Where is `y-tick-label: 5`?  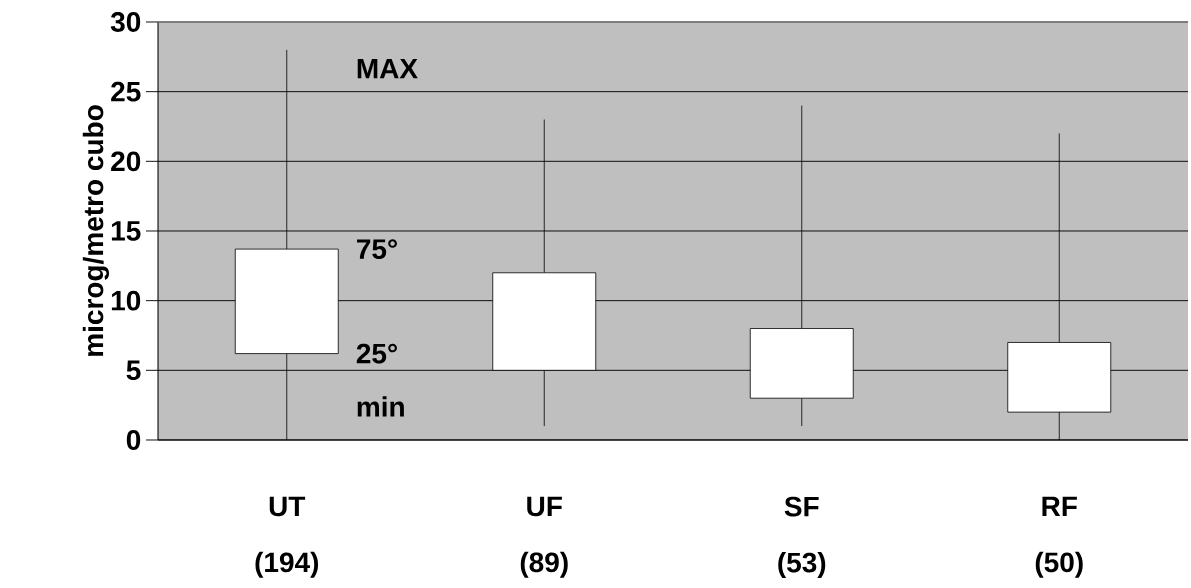 y-tick-label: 5 is located at coordinates (133, 370).